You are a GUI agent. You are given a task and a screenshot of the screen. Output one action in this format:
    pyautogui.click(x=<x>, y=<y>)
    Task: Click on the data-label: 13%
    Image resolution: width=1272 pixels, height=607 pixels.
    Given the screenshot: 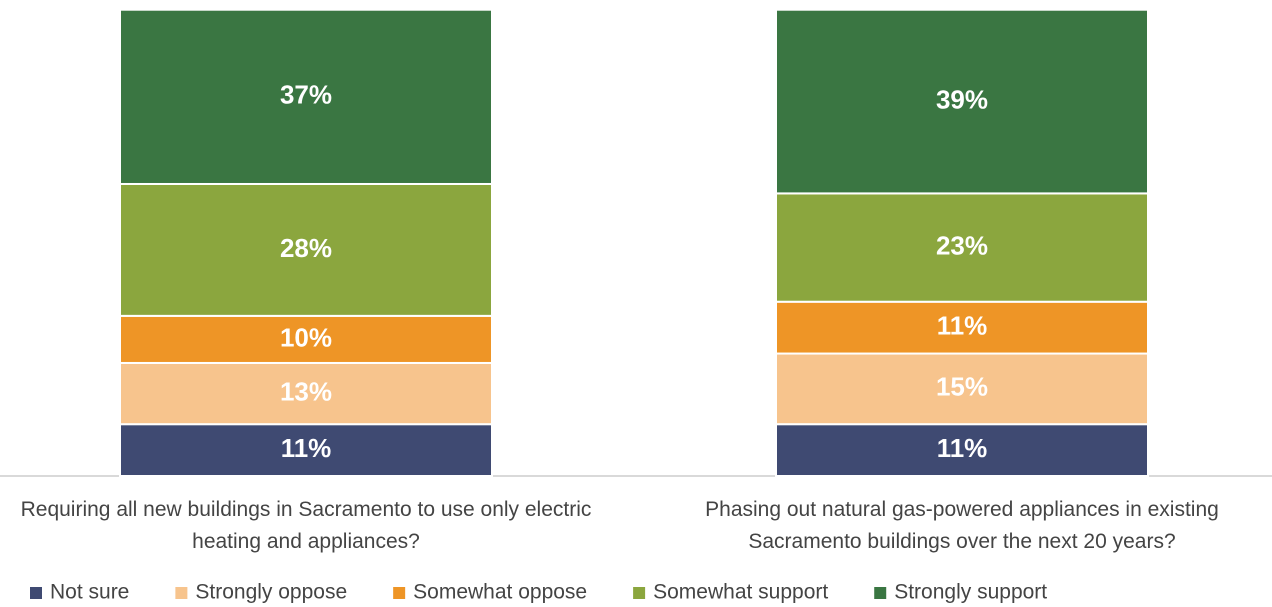 What is the action you would take?
    pyautogui.click(x=306, y=391)
    